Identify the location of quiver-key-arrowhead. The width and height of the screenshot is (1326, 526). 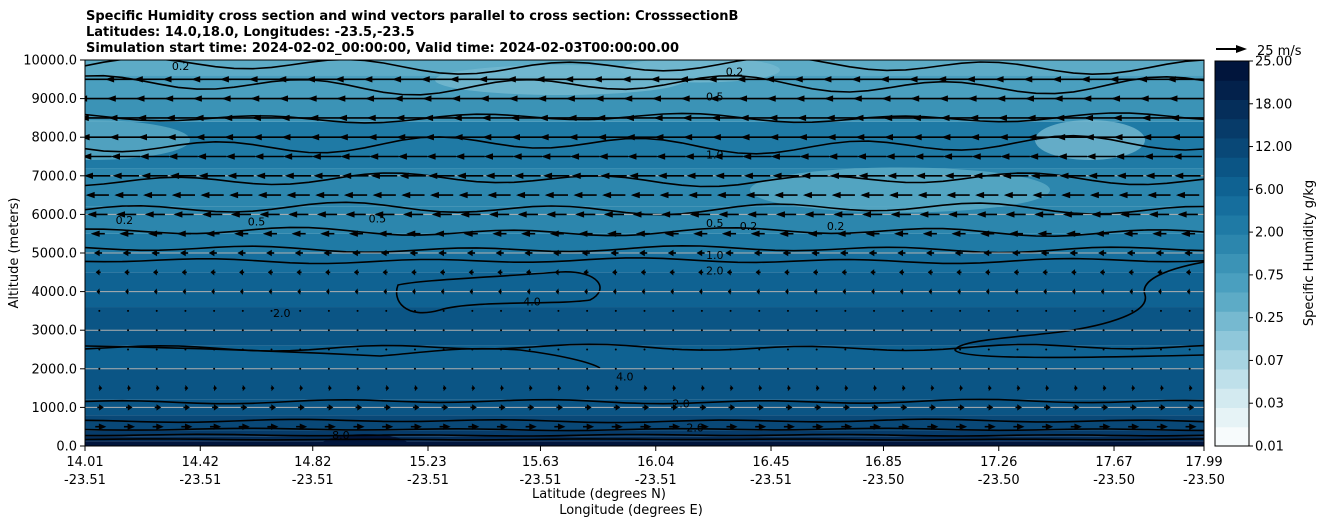
(1241, 49).